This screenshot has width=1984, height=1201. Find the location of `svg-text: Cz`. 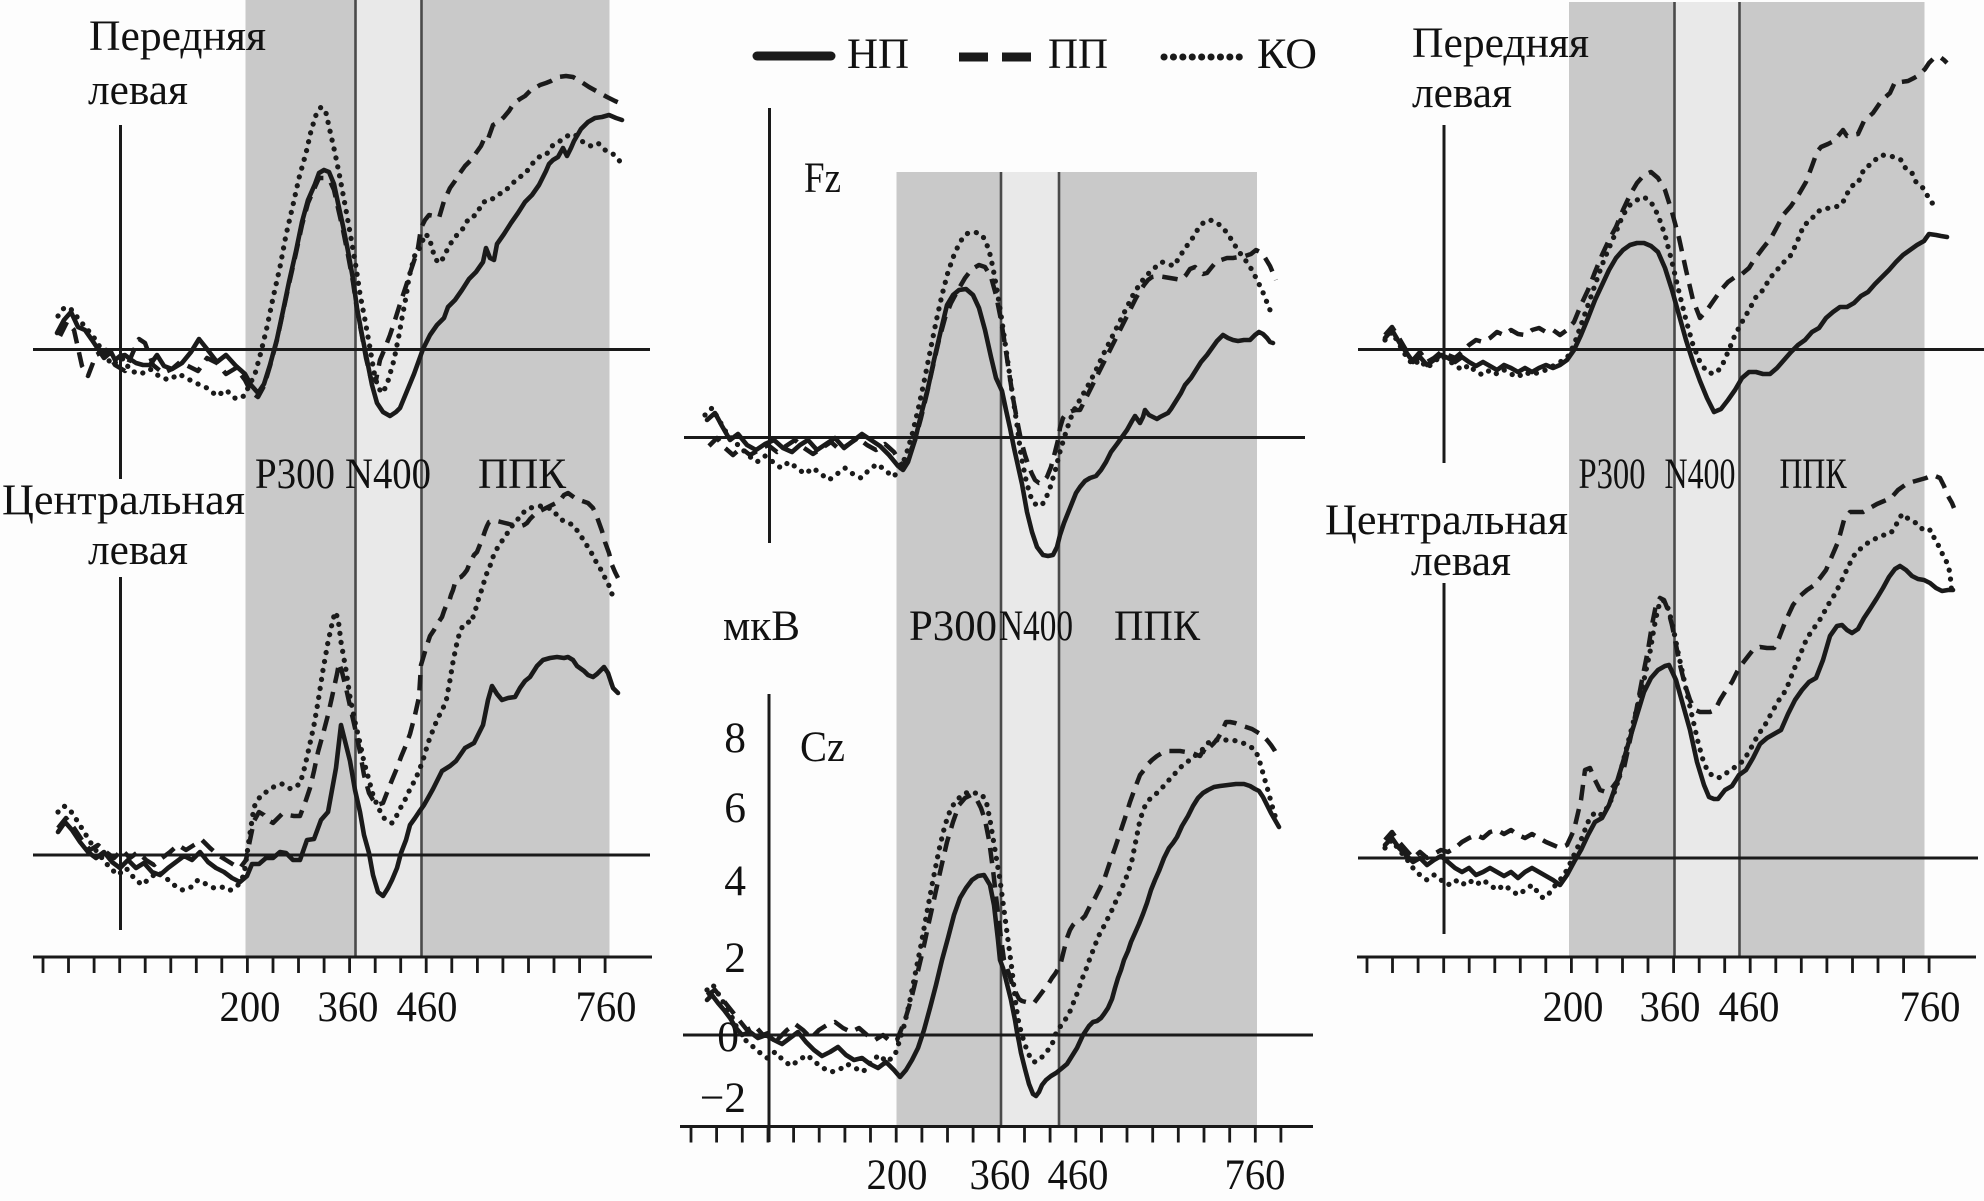

svg-text: Cz is located at coordinates (822, 747).